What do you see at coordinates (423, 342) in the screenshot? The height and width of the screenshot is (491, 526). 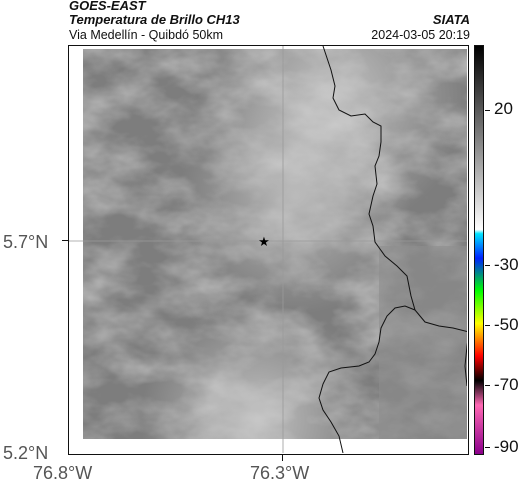 I see `east-lowland` at bounding box center [423, 342].